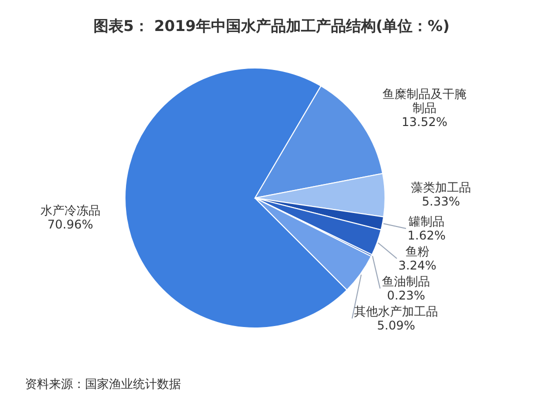  I want to click on chart-title: 图表5： 2019年中国水产品加工产品结构(单位：%), so click(271, 26).